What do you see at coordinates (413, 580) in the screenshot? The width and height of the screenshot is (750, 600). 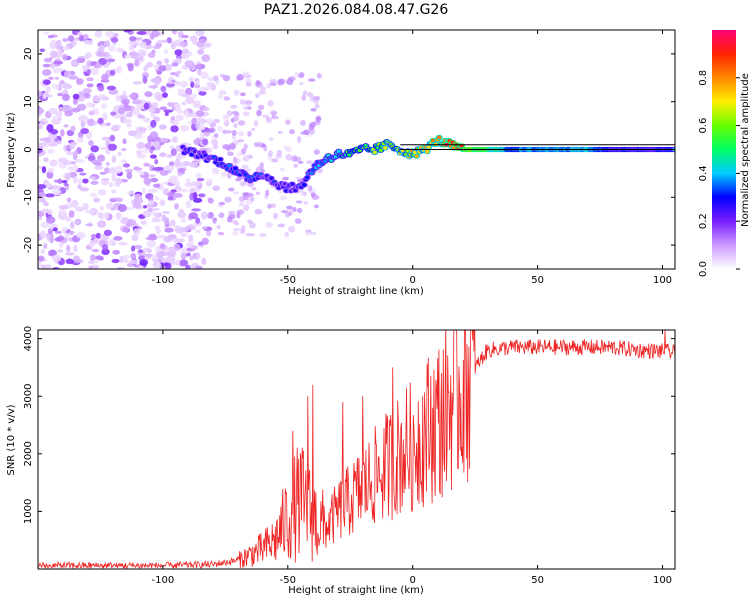 I see `x-tick-label: 0` at bounding box center [413, 580].